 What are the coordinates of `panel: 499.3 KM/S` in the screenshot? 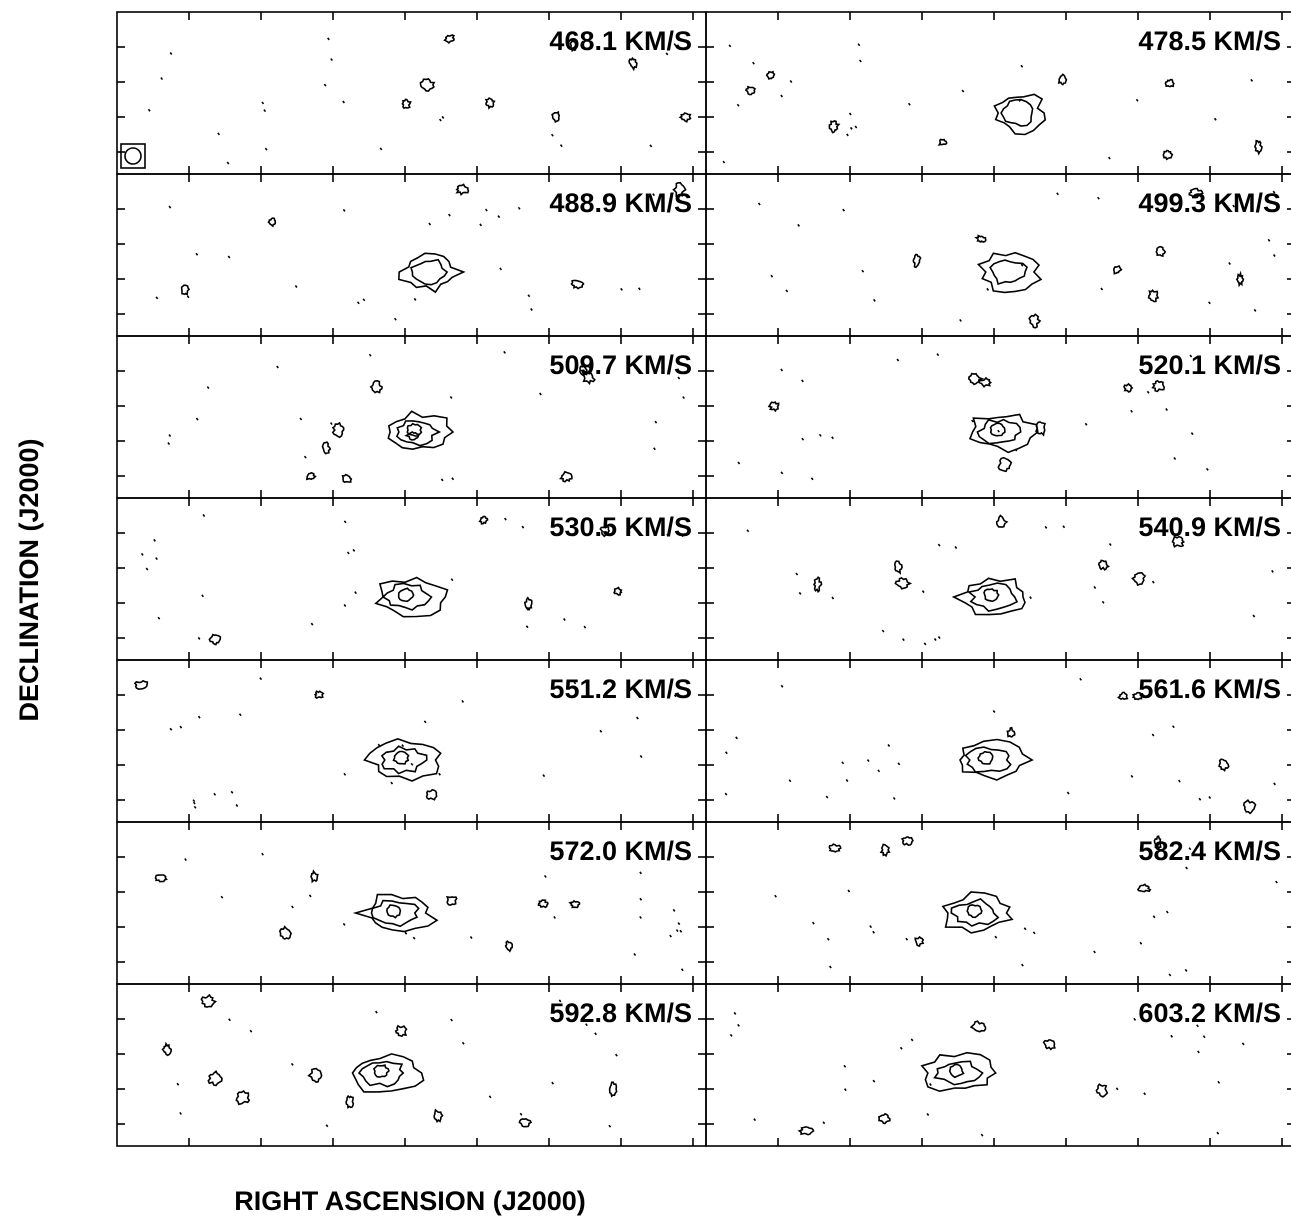 It's located at (998, 255).